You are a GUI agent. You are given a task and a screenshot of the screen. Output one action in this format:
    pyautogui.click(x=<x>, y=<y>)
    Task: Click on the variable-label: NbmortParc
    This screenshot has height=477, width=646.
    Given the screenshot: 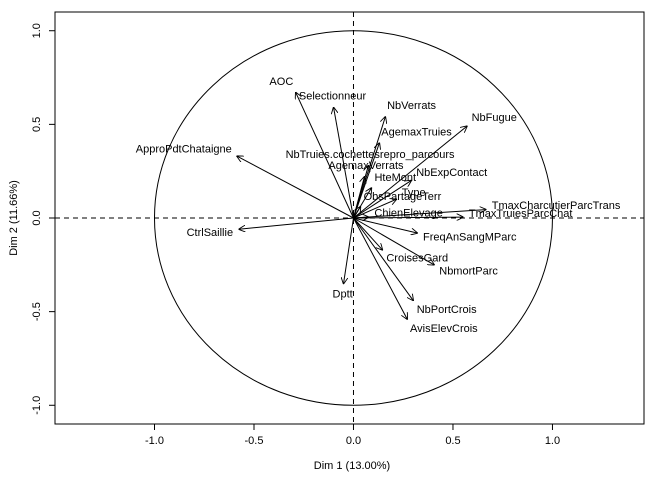 What is the action you would take?
    pyautogui.click(x=468, y=272)
    